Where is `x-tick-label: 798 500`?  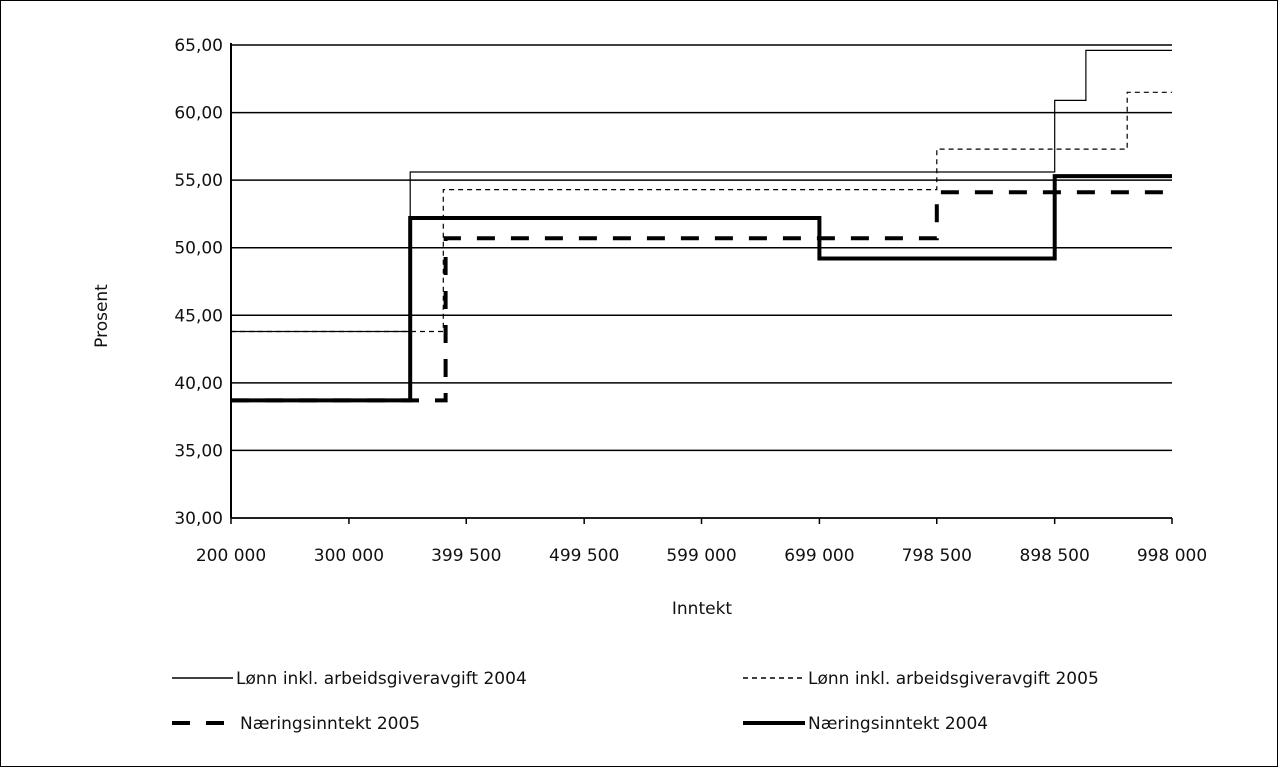
x-tick-label: 798 500 is located at coordinates (937, 556).